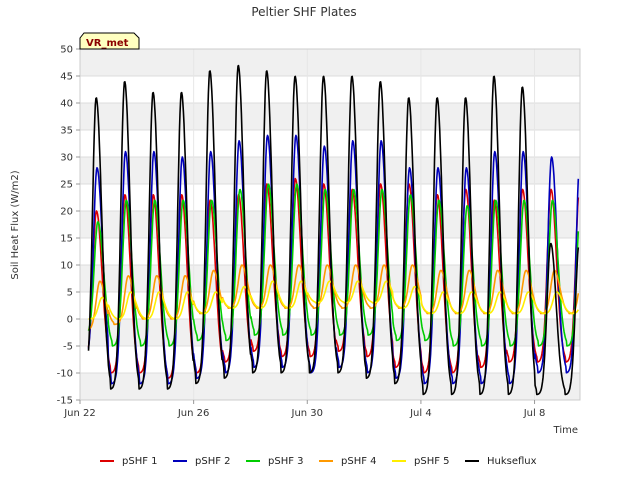 Image resolution: width=640 pixels, height=480 pixels. What do you see at coordinates (79, 413) in the screenshot?
I see `x-tick-label: Jun 22` at bounding box center [79, 413].